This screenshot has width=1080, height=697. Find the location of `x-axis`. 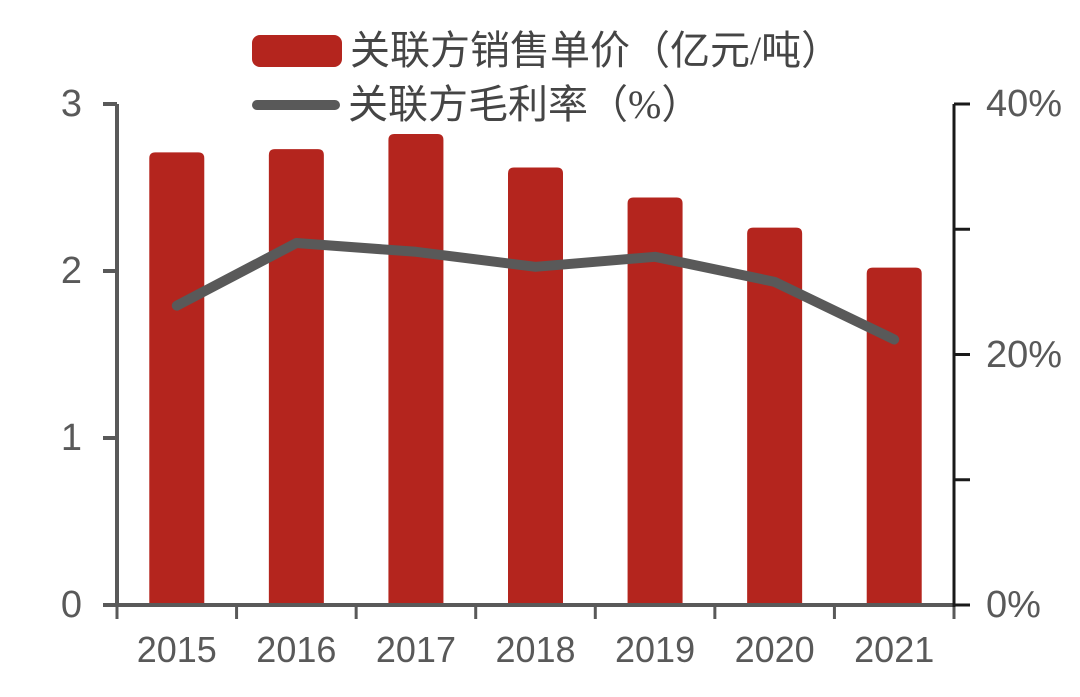

x-axis is located at coordinates (529, 611).